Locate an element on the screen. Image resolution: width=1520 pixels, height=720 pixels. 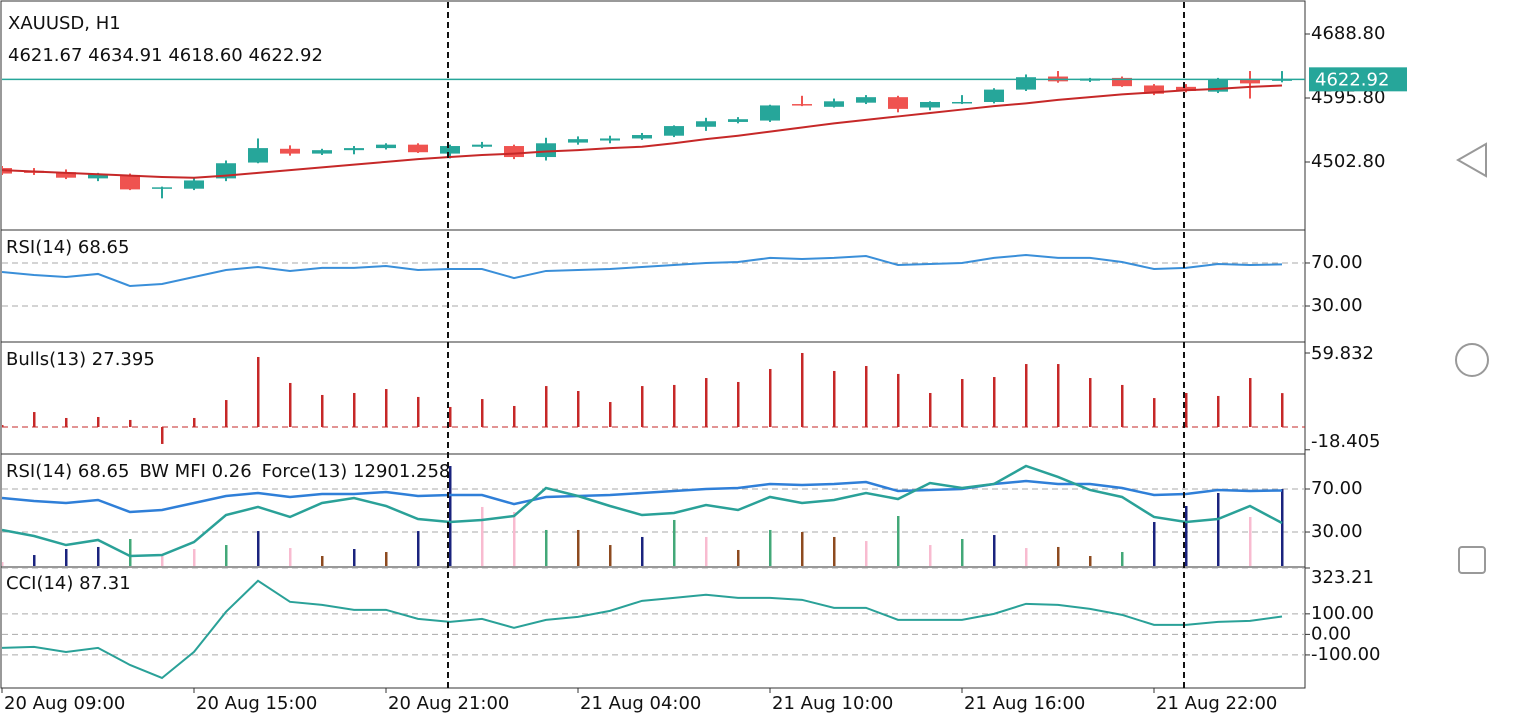
nav-back is located at coordinates (1471, 160).